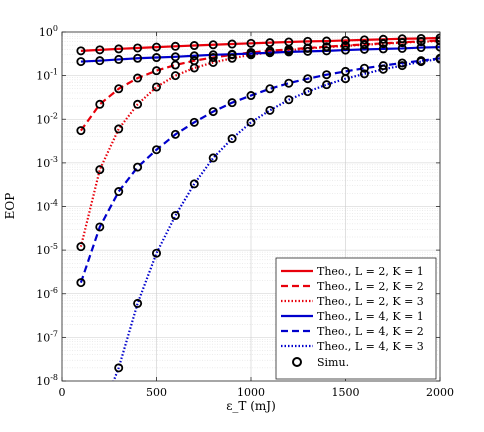 The image size is (484, 432). I want to click on legend-label: Theo., L = 2, K = 3, so click(370, 301).